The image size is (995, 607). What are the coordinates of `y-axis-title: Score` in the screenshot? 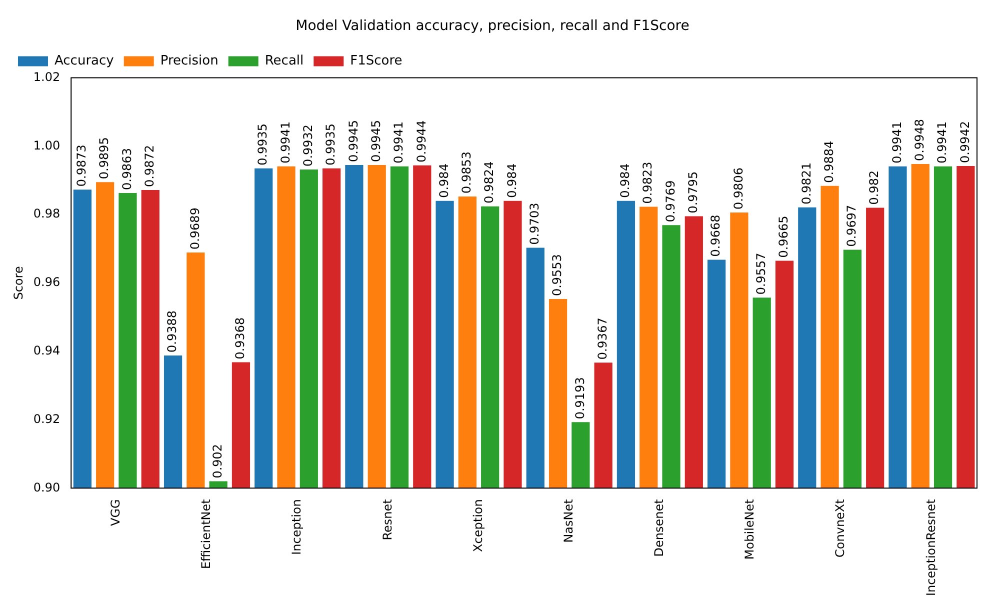 It's located at (18, 283).